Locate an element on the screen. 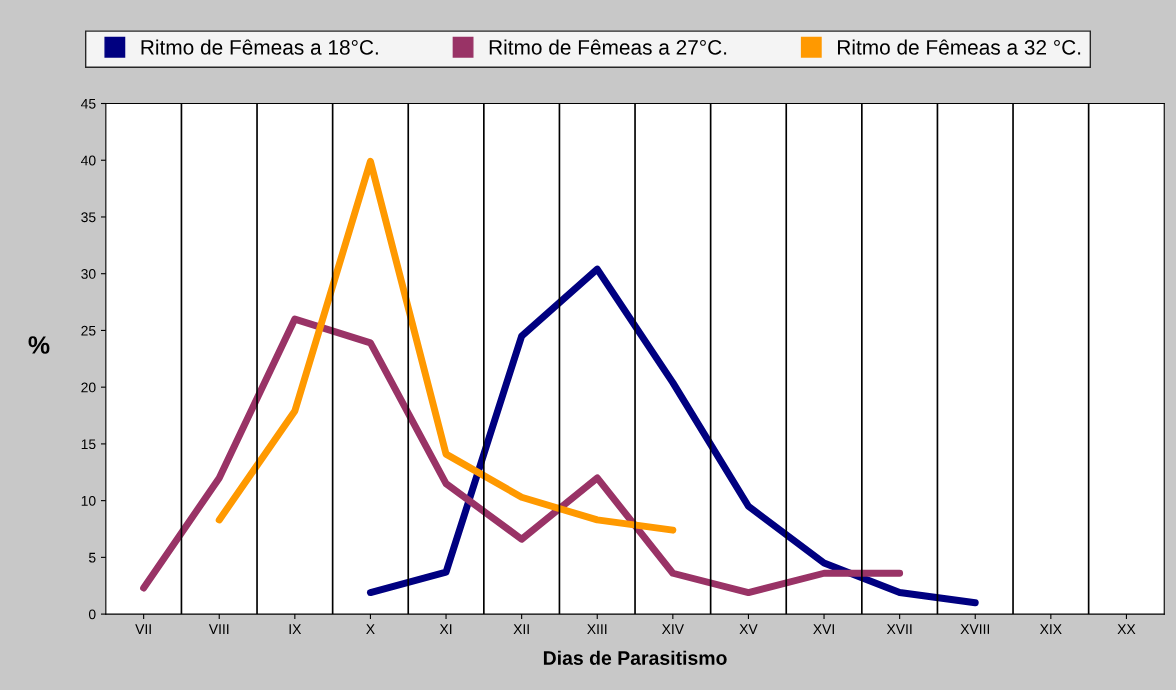 This screenshot has height=690, width=1176. x-tick-label: VII is located at coordinates (143, 629).